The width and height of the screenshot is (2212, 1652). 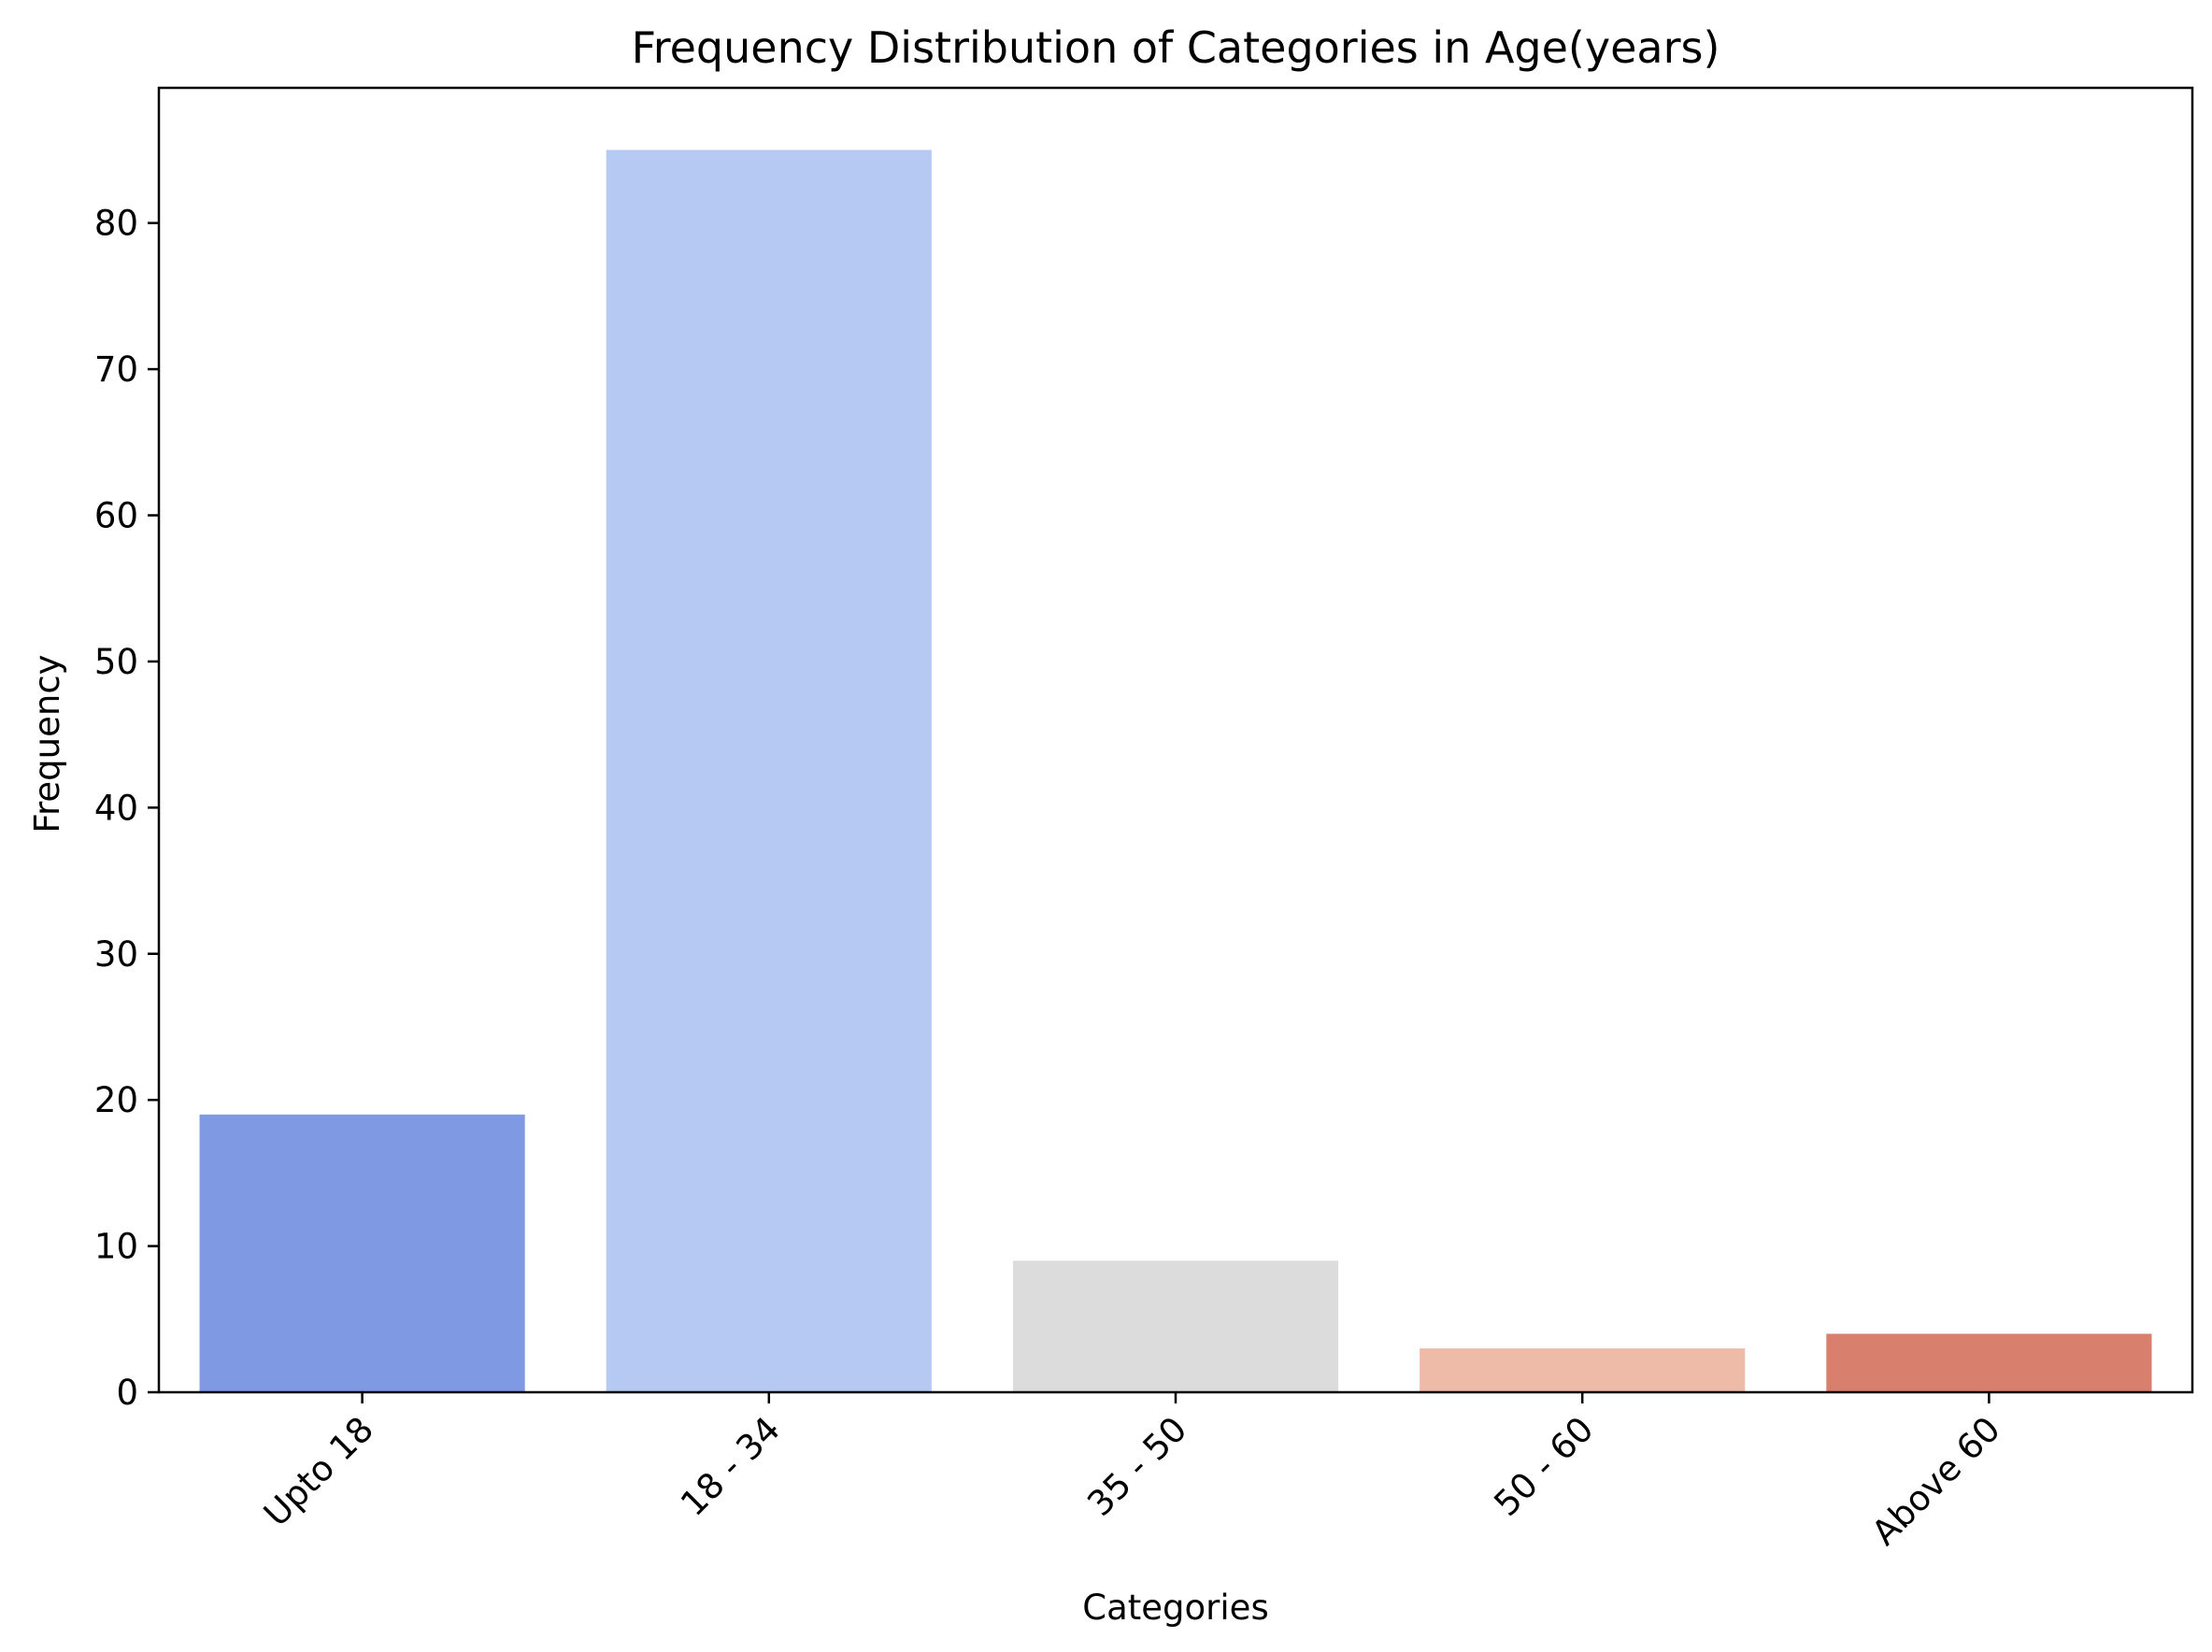 I want to click on y-tick-label: 20, so click(x=116, y=1100).